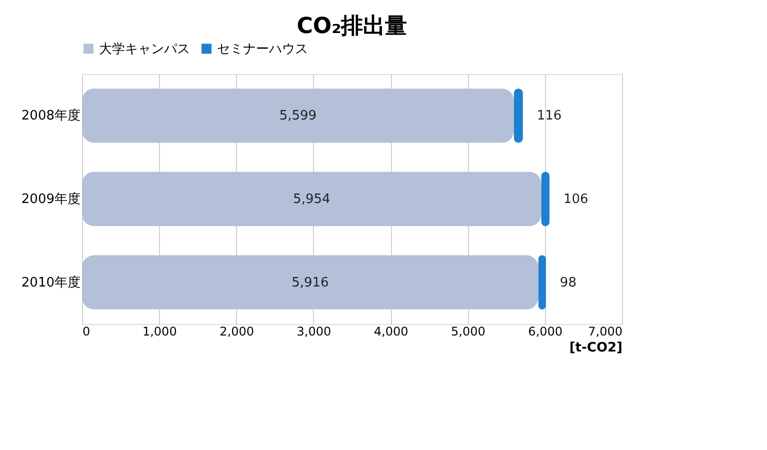  What do you see at coordinates (159, 331) in the screenshot?
I see `x-tick-label: 1,000` at bounding box center [159, 331].